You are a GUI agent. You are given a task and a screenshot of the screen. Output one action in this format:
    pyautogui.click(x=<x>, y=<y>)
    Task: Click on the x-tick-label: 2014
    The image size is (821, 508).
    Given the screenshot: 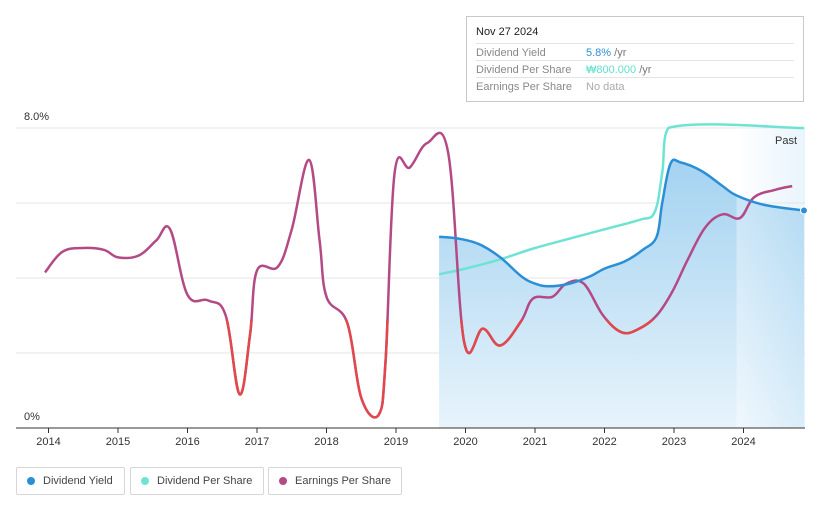 What is the action you would take?
    pyautogui.click(x=48, y=442)
    